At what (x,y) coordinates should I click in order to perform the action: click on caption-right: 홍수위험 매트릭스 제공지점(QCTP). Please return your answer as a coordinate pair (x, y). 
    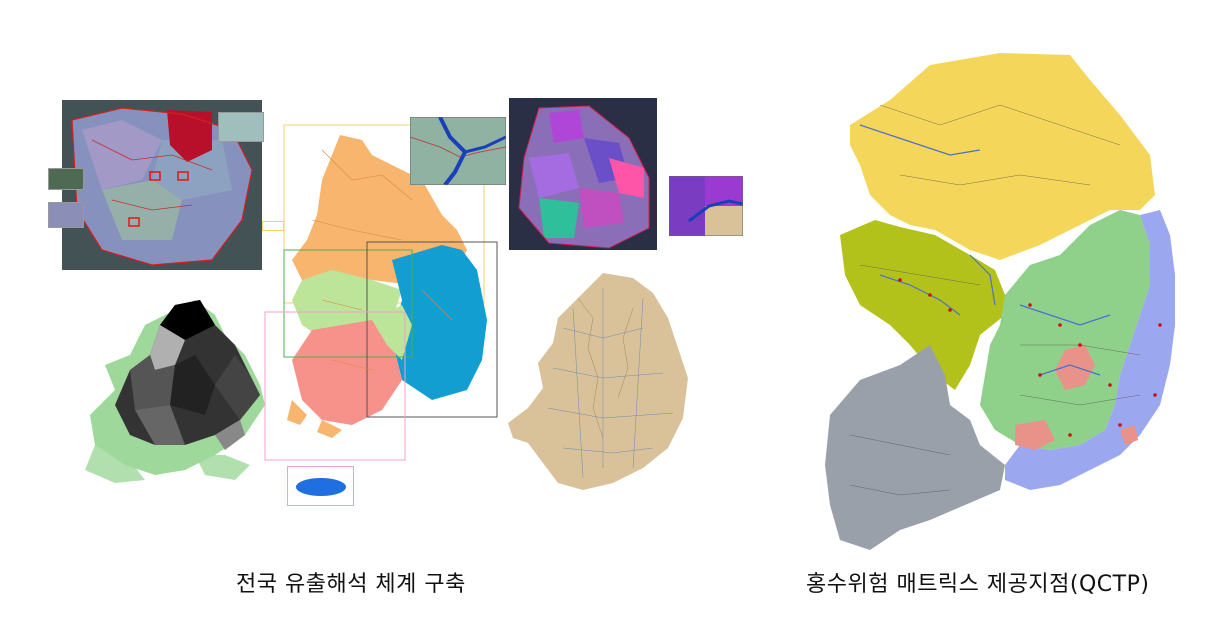
    Looking at the image, I should click on (978, 584).